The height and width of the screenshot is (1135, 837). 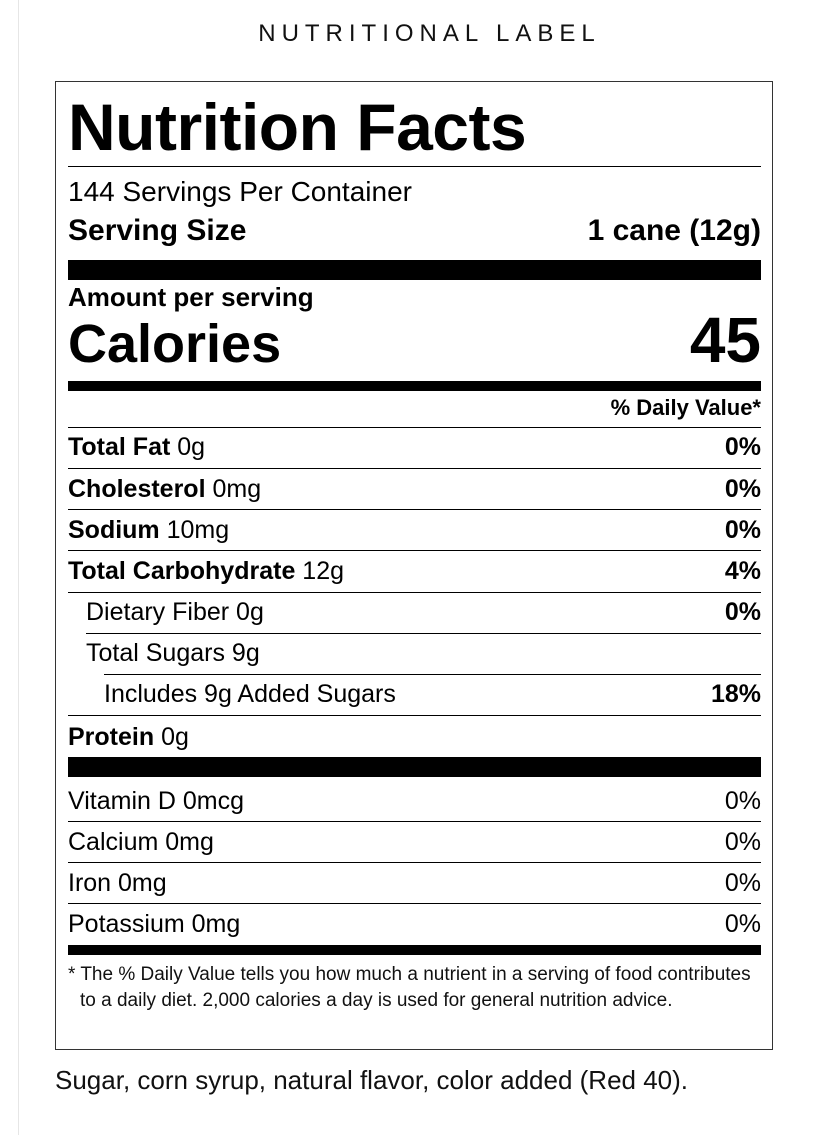 What do you see at coordinates (175, 611) in the screenshot?
I see `nutrient-name: Dietary Fiber 0g` at bounding box center [175, 611].